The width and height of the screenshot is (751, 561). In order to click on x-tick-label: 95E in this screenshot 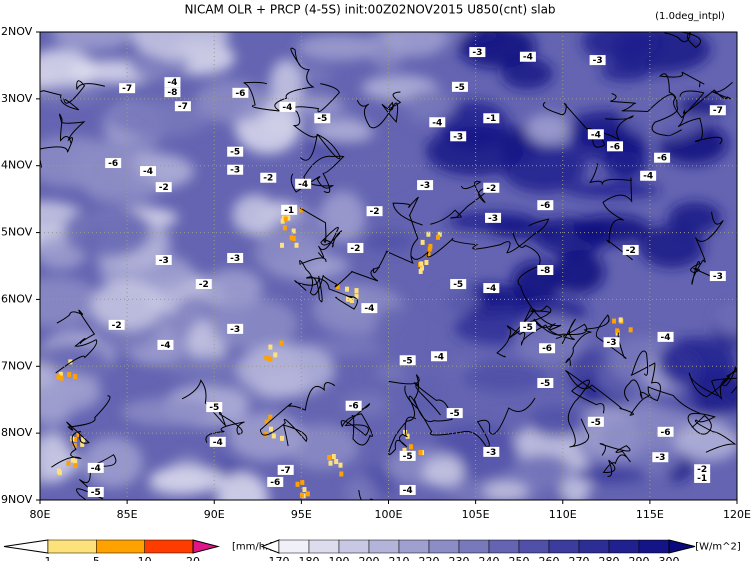, I will do `click(301, 514)`.